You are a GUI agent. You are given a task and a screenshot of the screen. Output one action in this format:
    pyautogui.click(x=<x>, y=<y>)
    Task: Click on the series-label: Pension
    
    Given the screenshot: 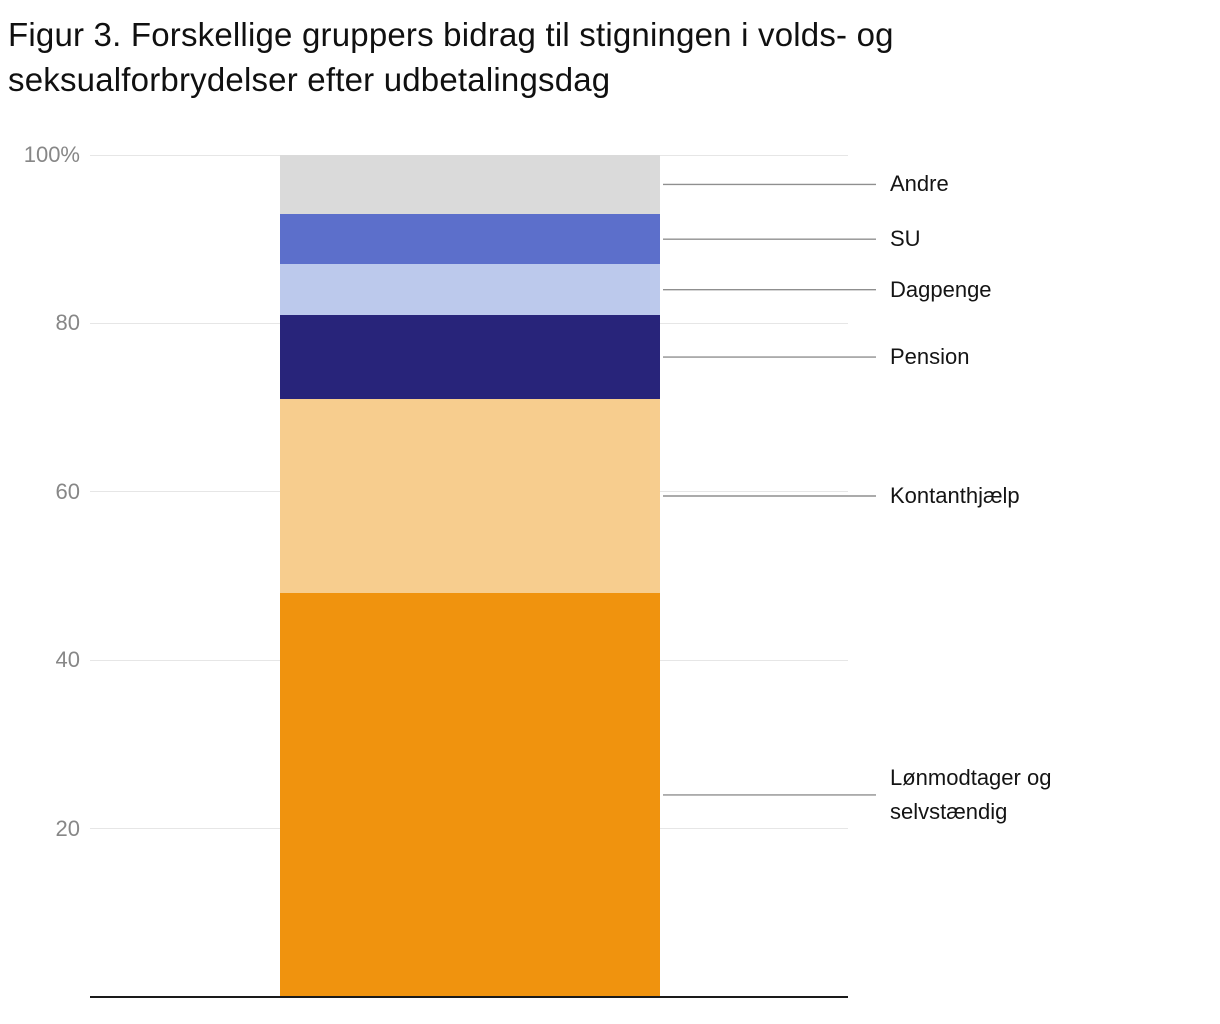 What is the action you would take?
    pyautogui.click(x=930, y=357)
    